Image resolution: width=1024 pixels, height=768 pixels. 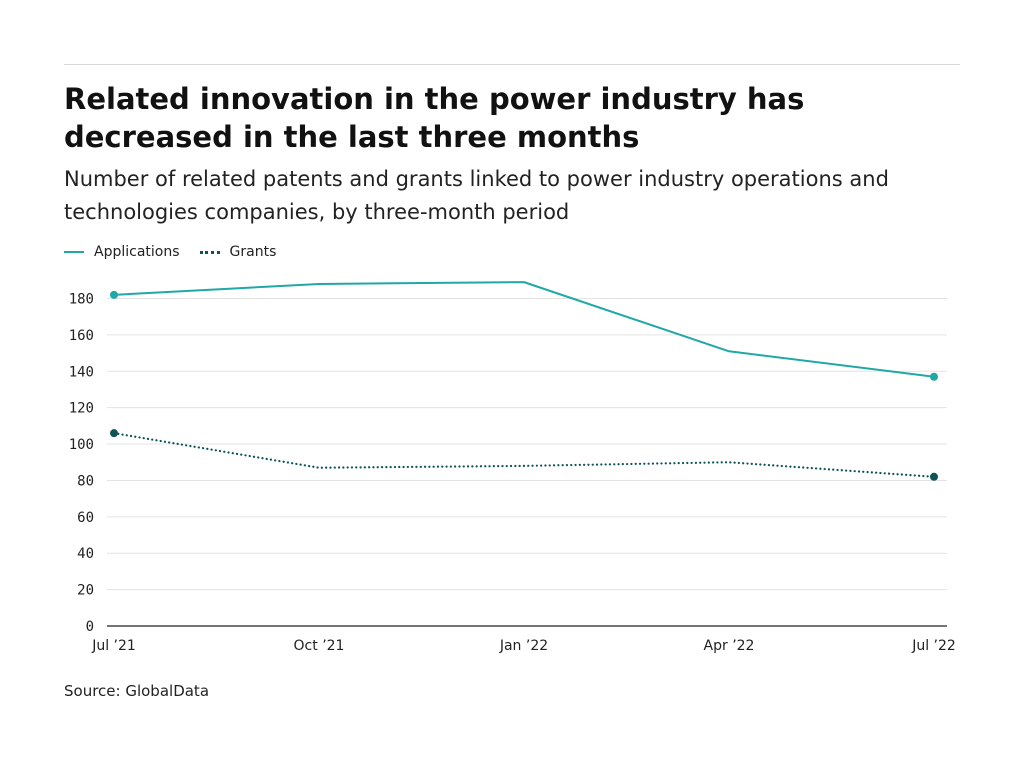 I want to click on legend-label-applications: Applications, so click(x=137, y=252).